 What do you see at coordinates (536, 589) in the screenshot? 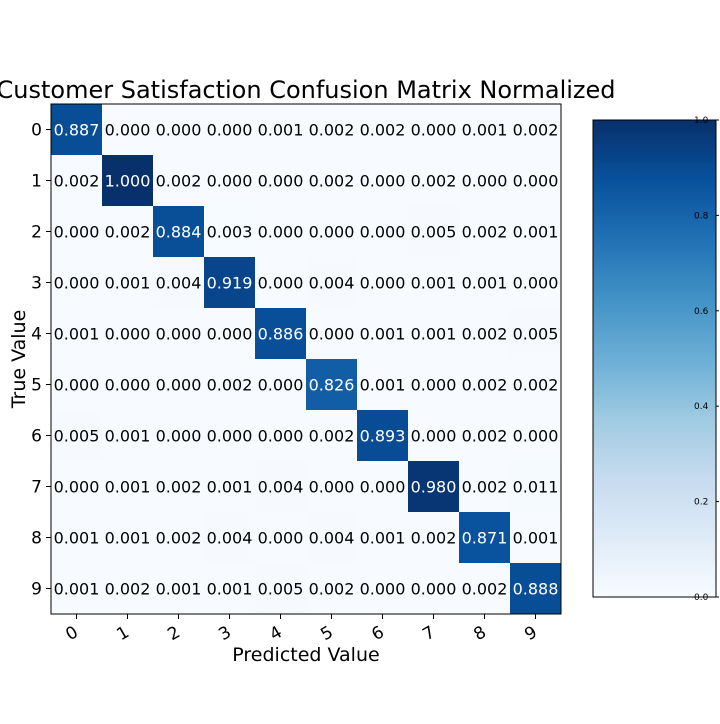
I see `cell-label-9-9: 0.888` at bounding box center [536, 589].